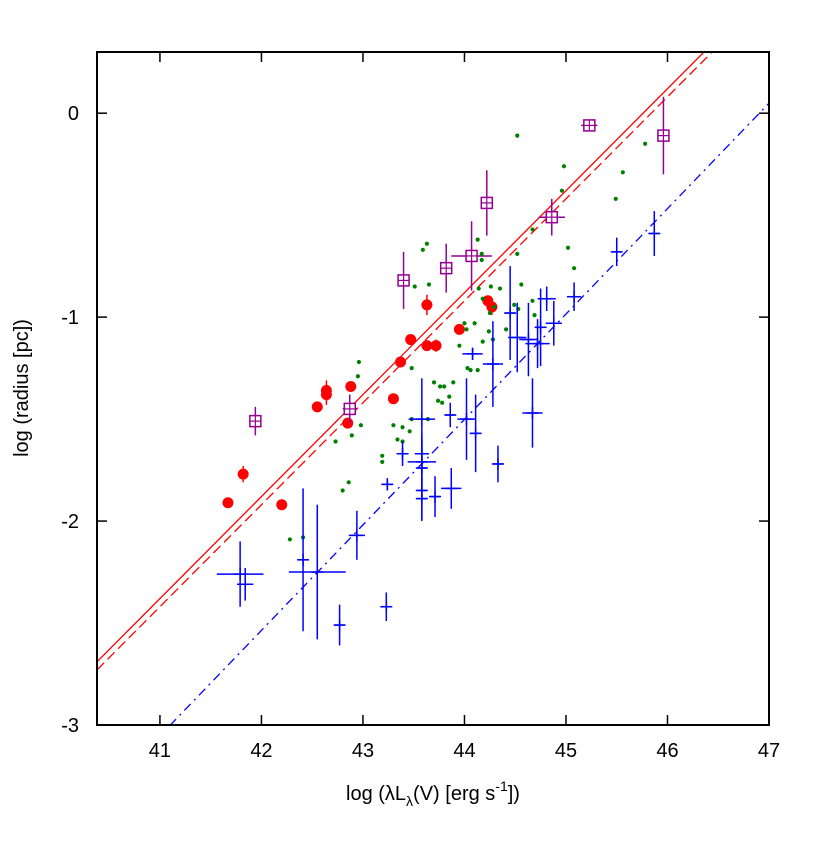 The width and height of the screenshot is (830, 857). Describe the element at coordinates (376, 794) in the screenshot. I see `x-label-part: log (λL` at that location.